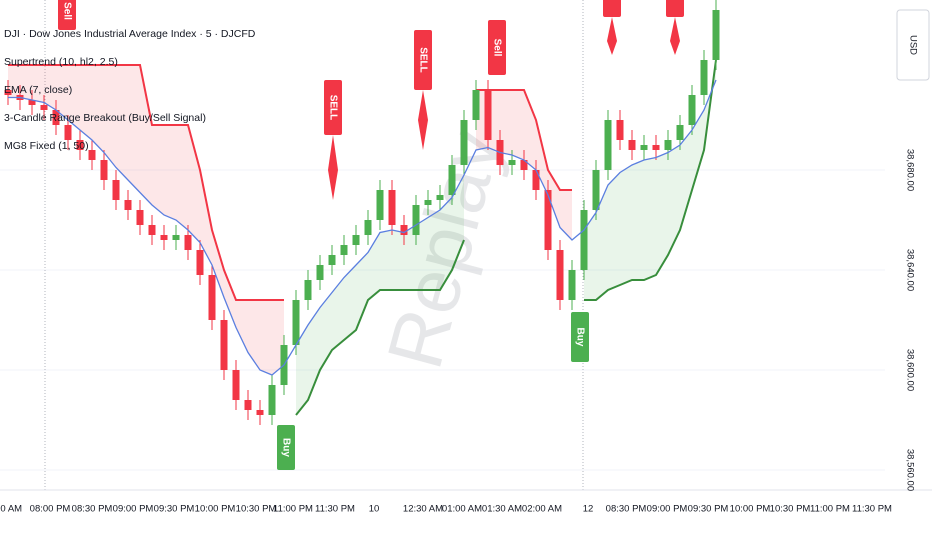 This screenshot has height=550, width=932. I want to click on price-axis, so click(908, 245).